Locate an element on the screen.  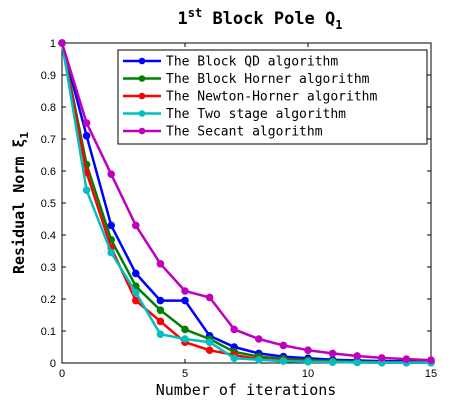
y-tick-label: 0.3 is located at coordinates (48, 268).